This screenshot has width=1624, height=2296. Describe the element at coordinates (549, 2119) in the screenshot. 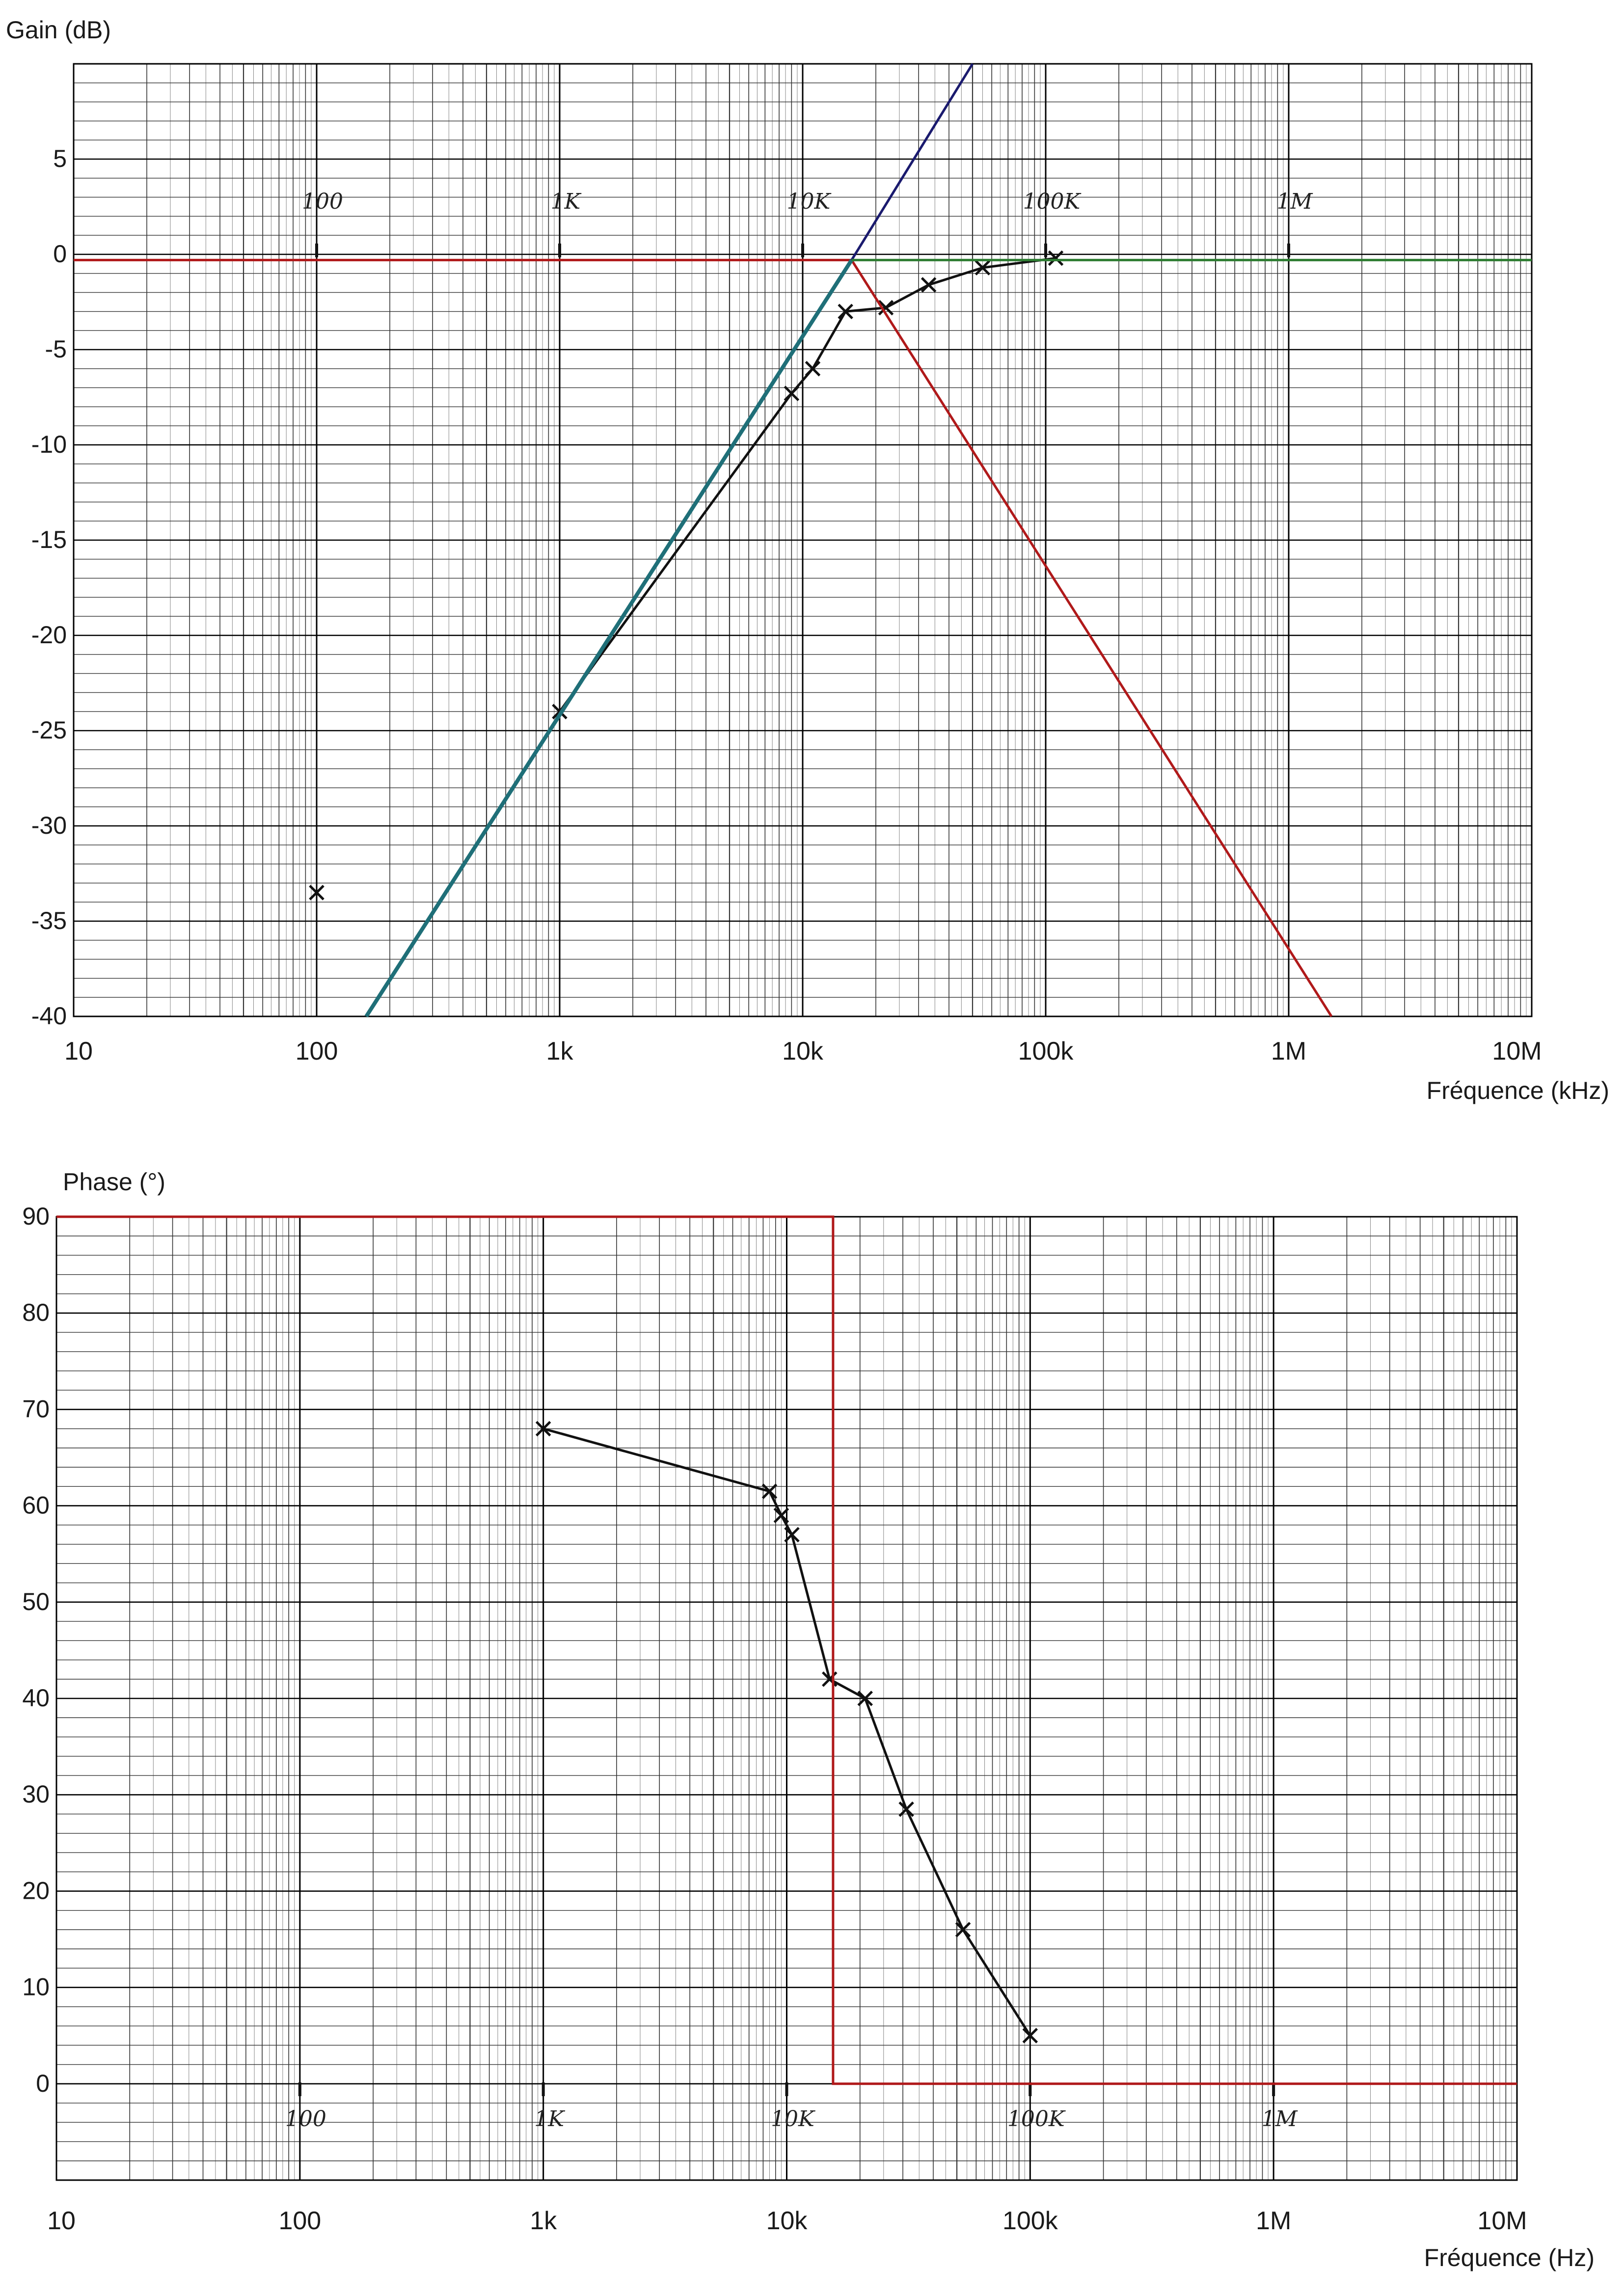

I see `phase-handwritten-label: 1K` at that location.